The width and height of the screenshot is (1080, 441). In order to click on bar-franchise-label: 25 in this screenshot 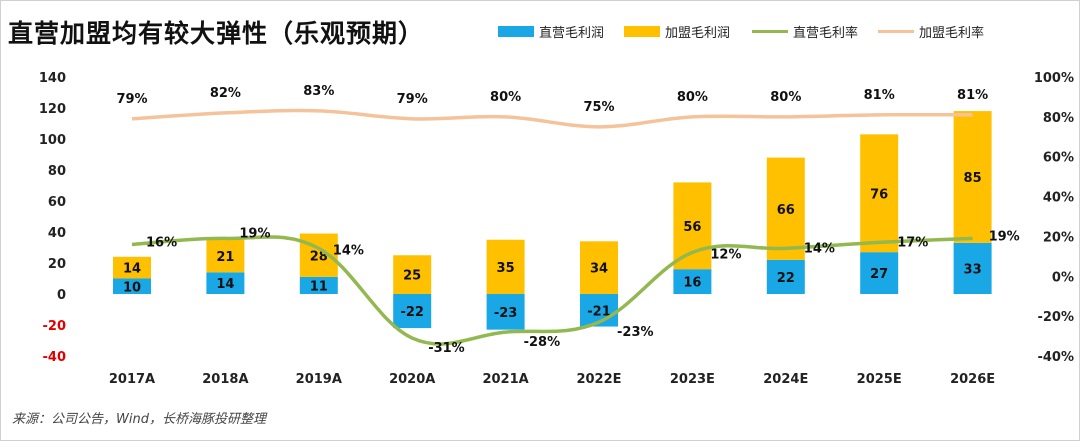, I will do `click(412, 276)`.